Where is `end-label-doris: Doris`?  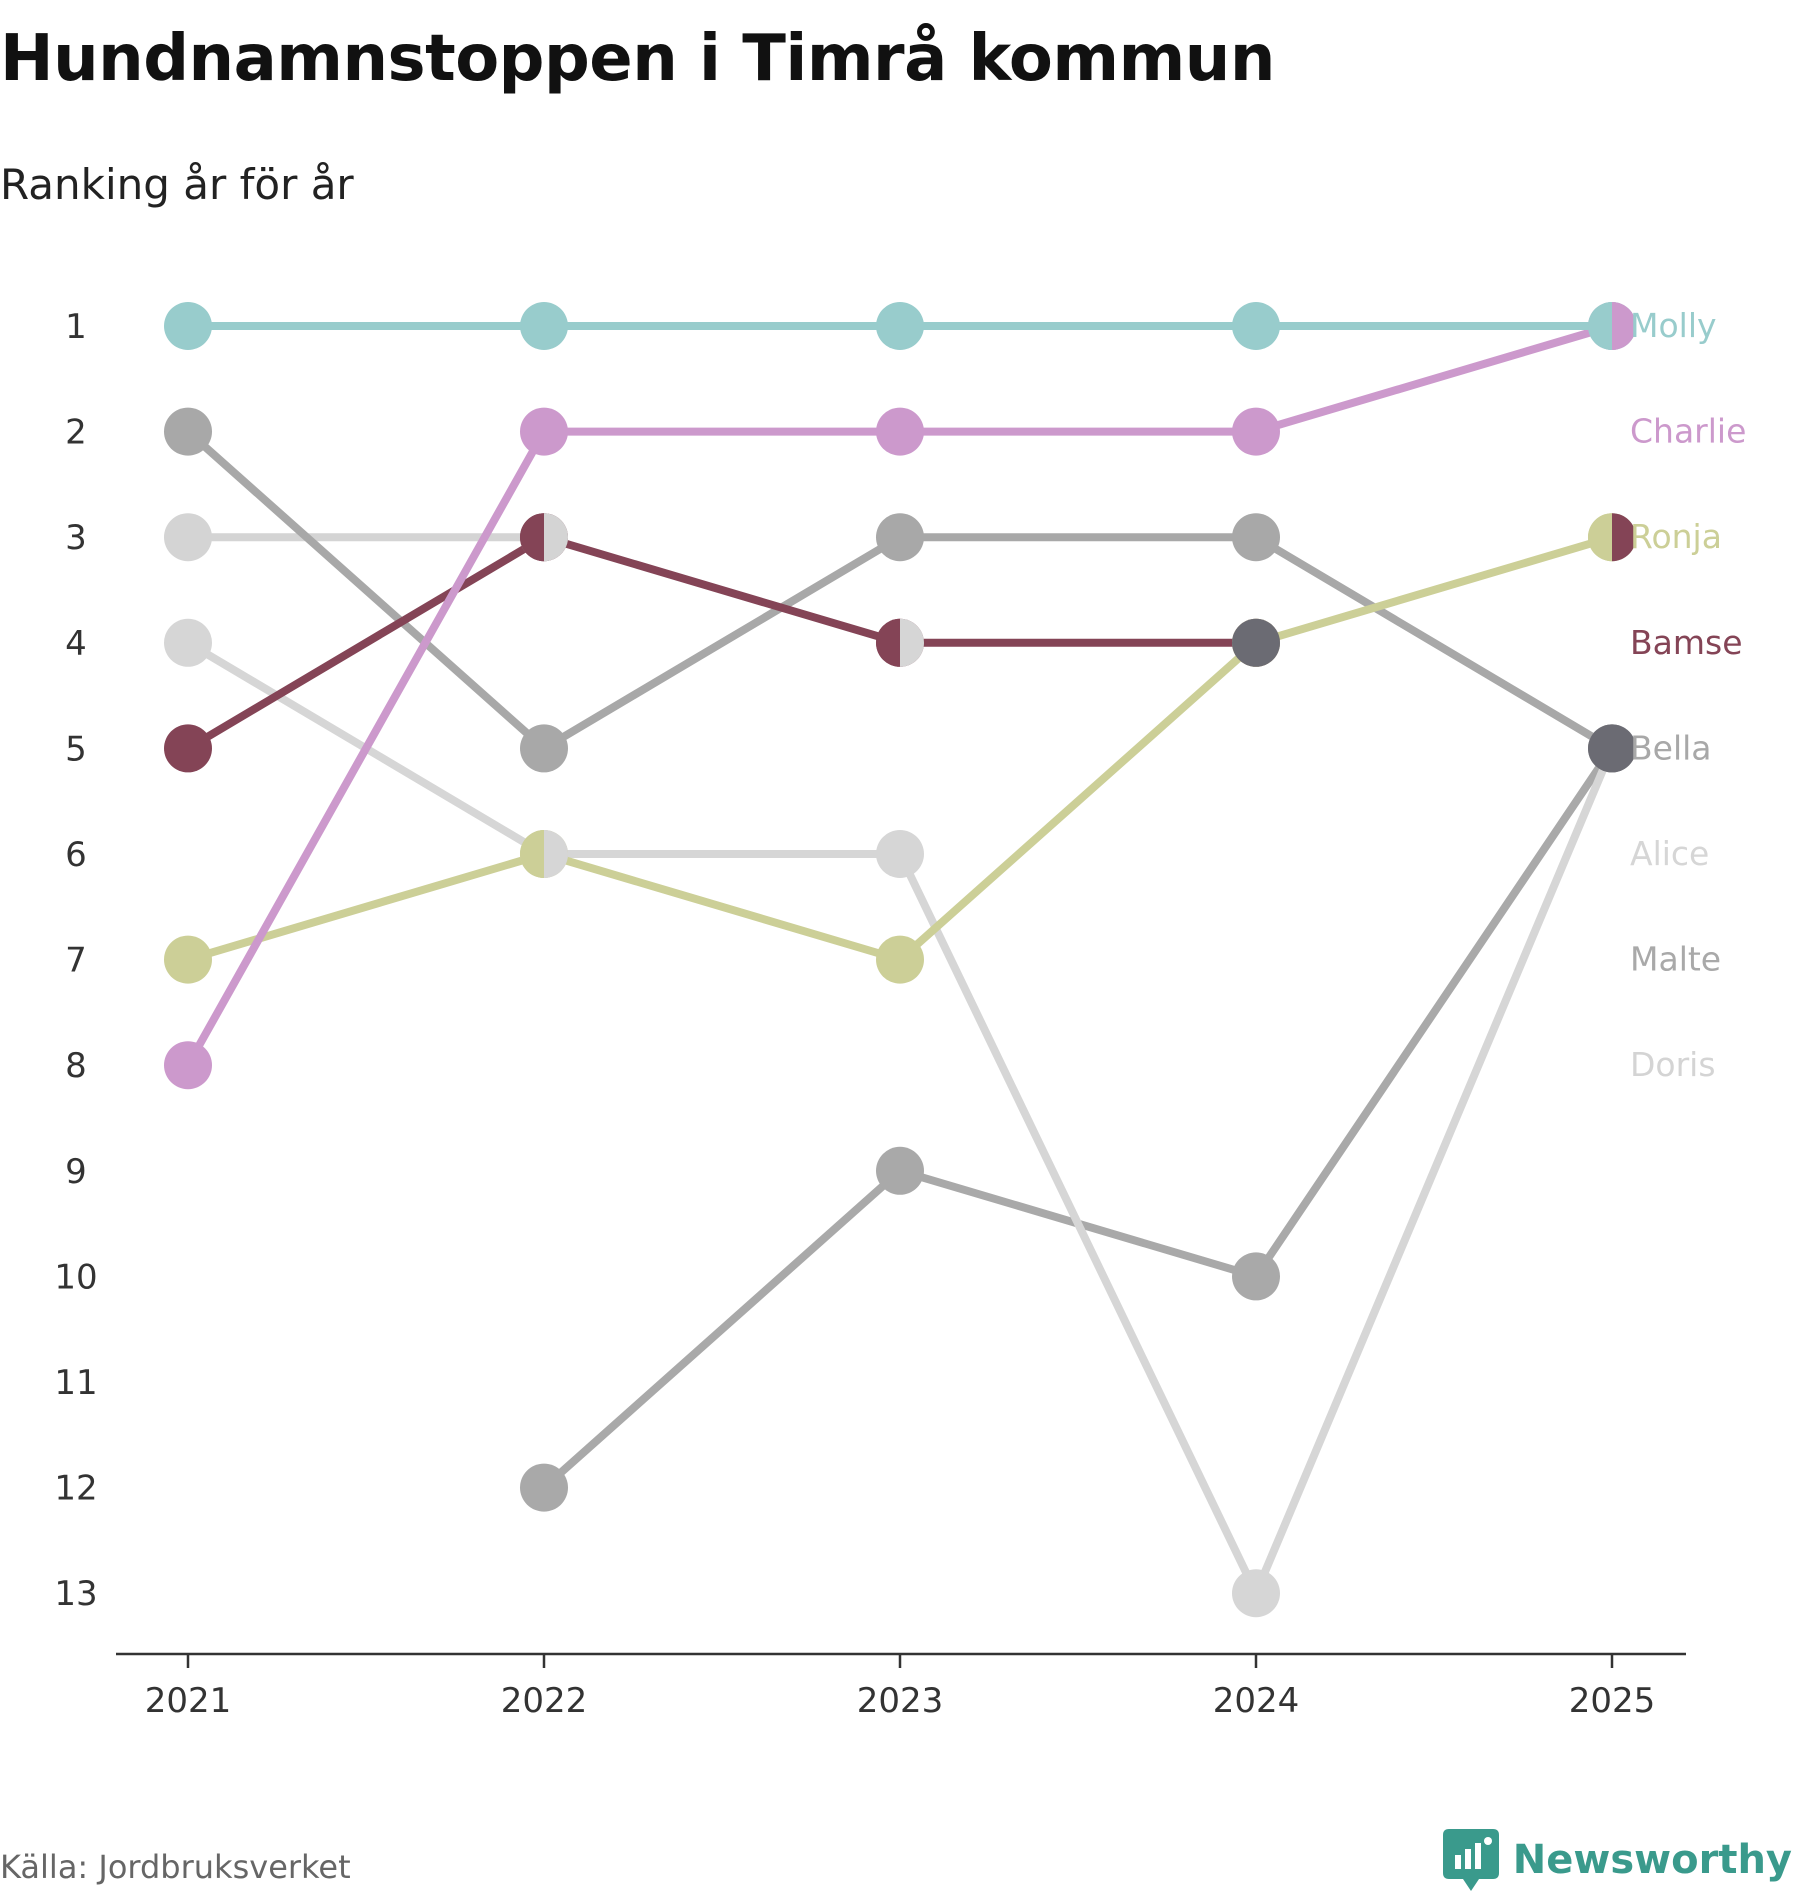 end-label-doris: Doris is located at coordinates (1673, 1064).